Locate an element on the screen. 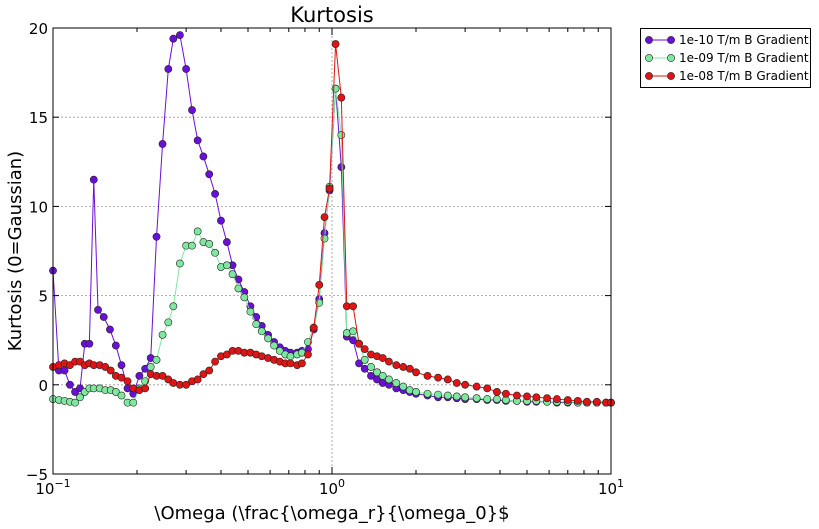  legend-item-1e-09: 1e-09 T/m B Gradient is located at coordinates (725, 58).